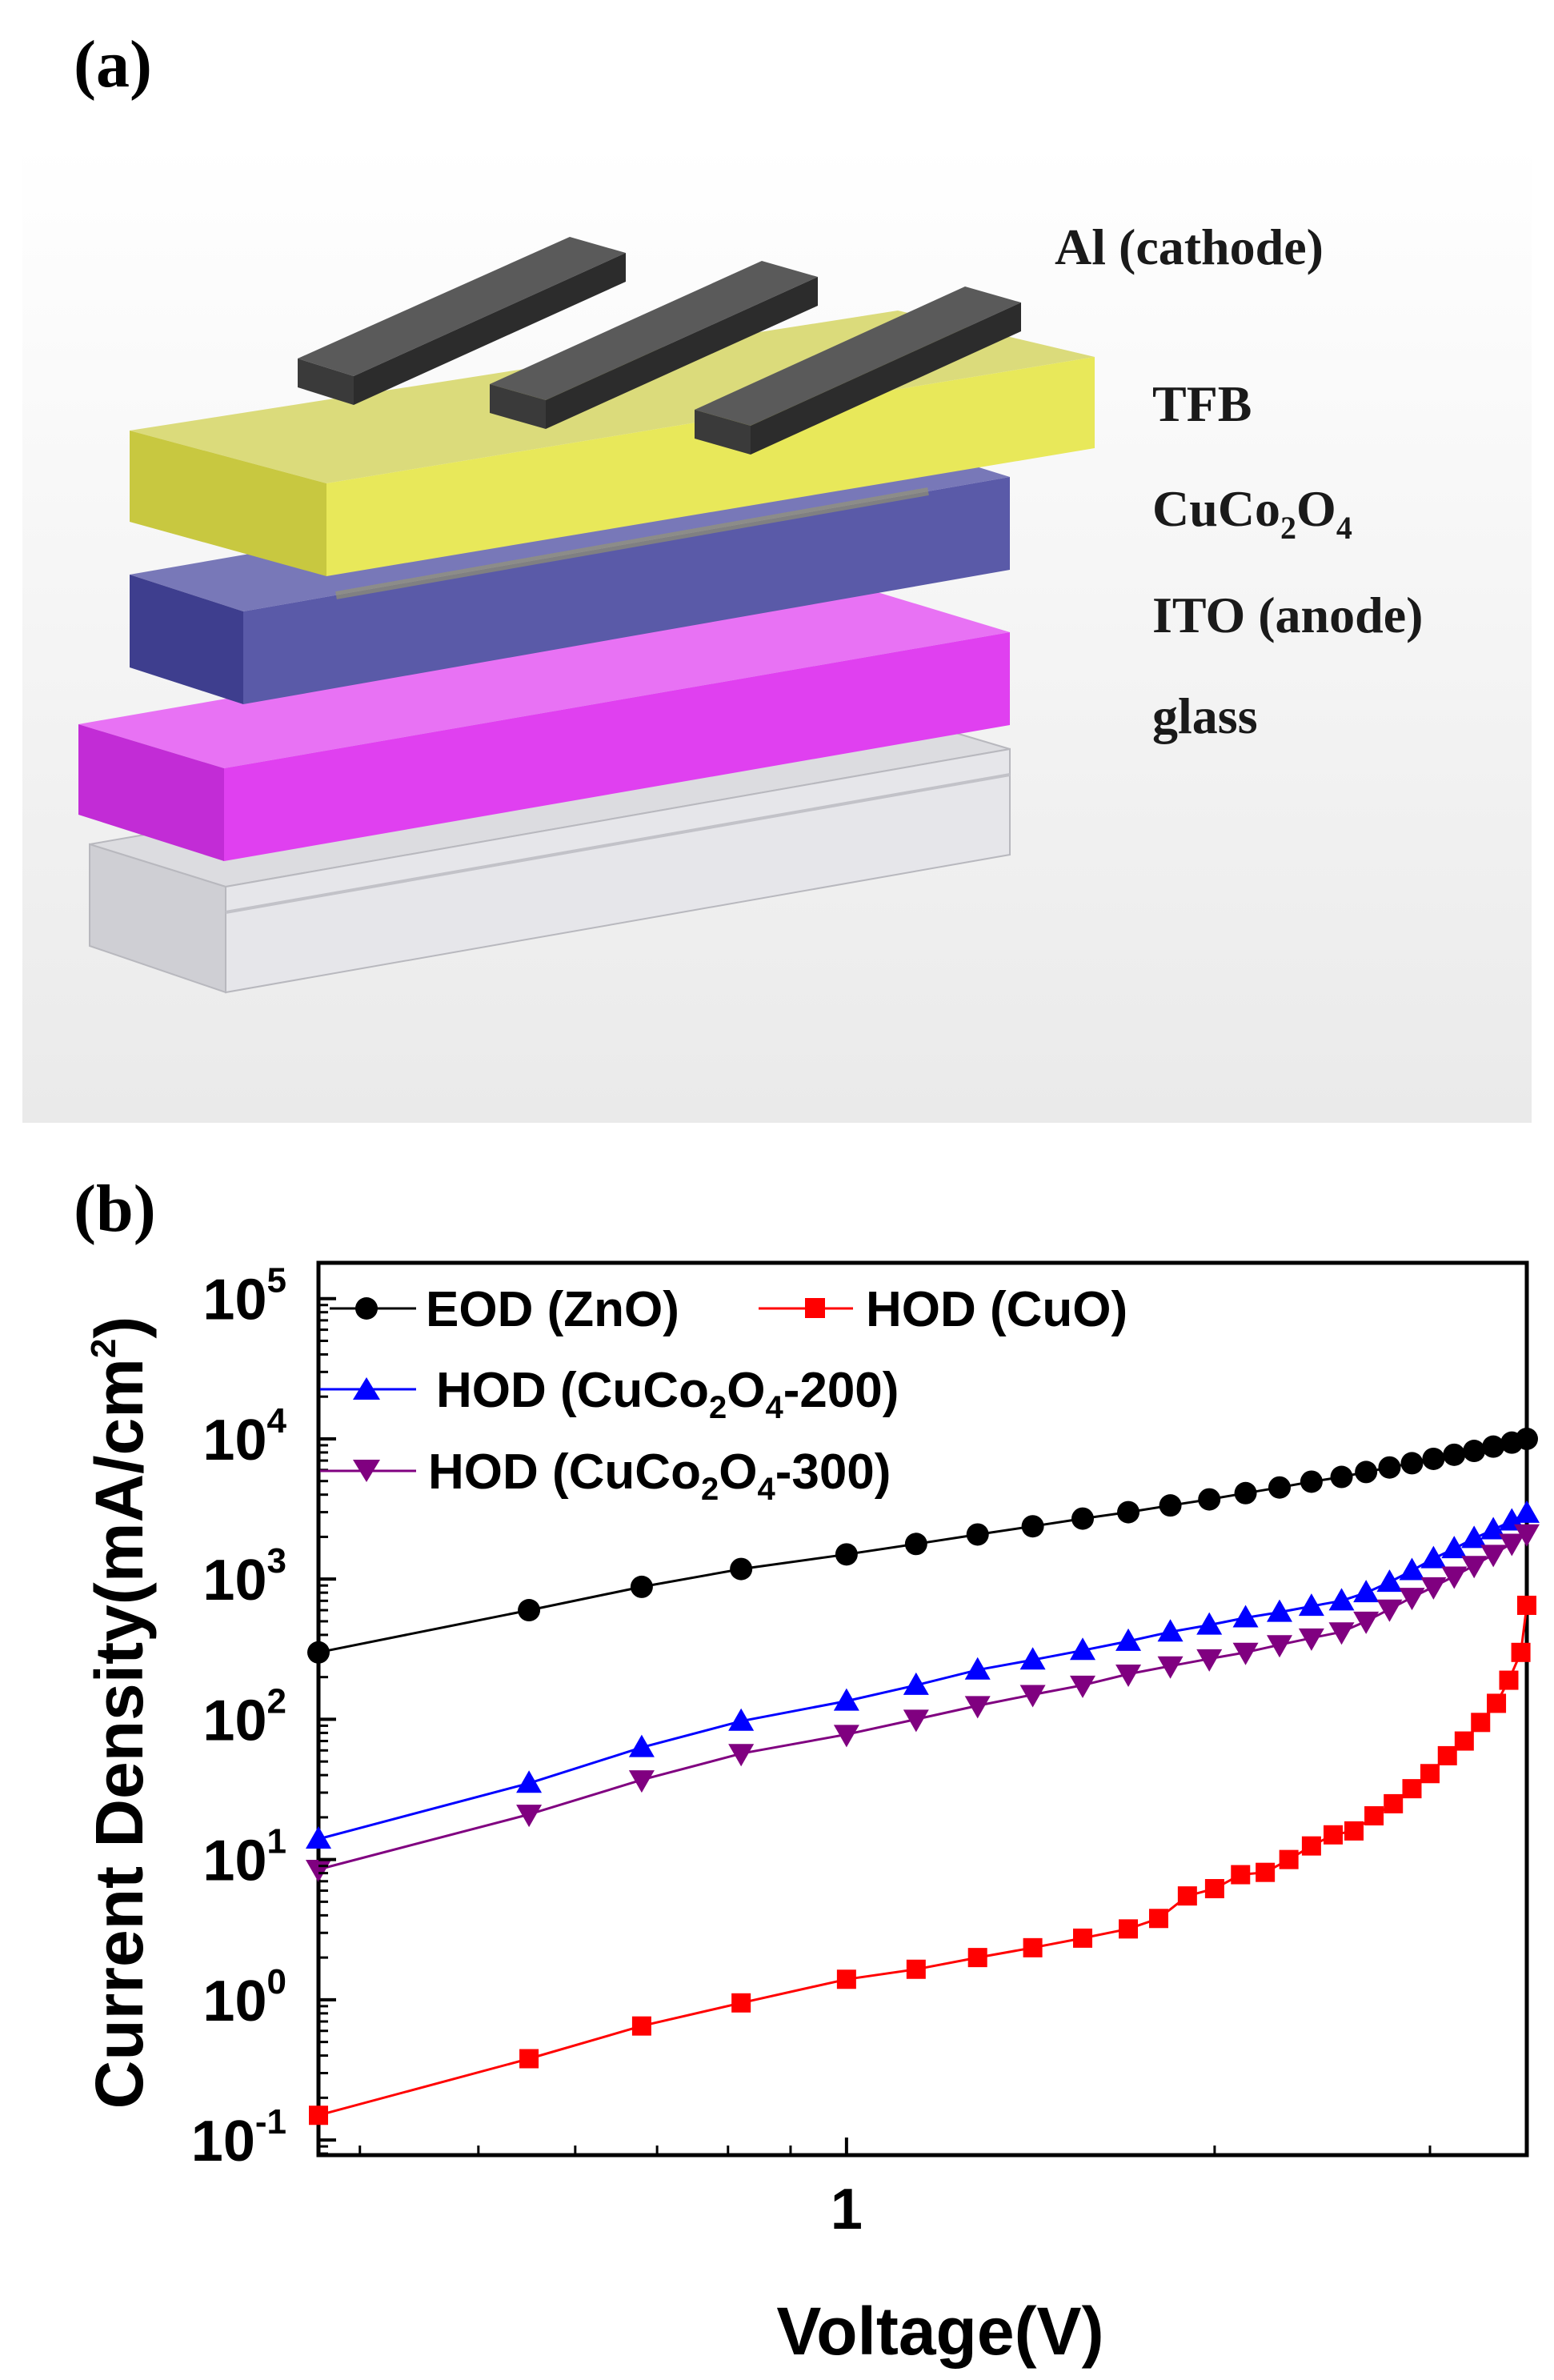 This screenshot has height=2380, width=1554. What do you see at coordinates (366, 1471) in the screenshot?
I see `legend-marker-triangle-down` at bounding box center [366, 1471].